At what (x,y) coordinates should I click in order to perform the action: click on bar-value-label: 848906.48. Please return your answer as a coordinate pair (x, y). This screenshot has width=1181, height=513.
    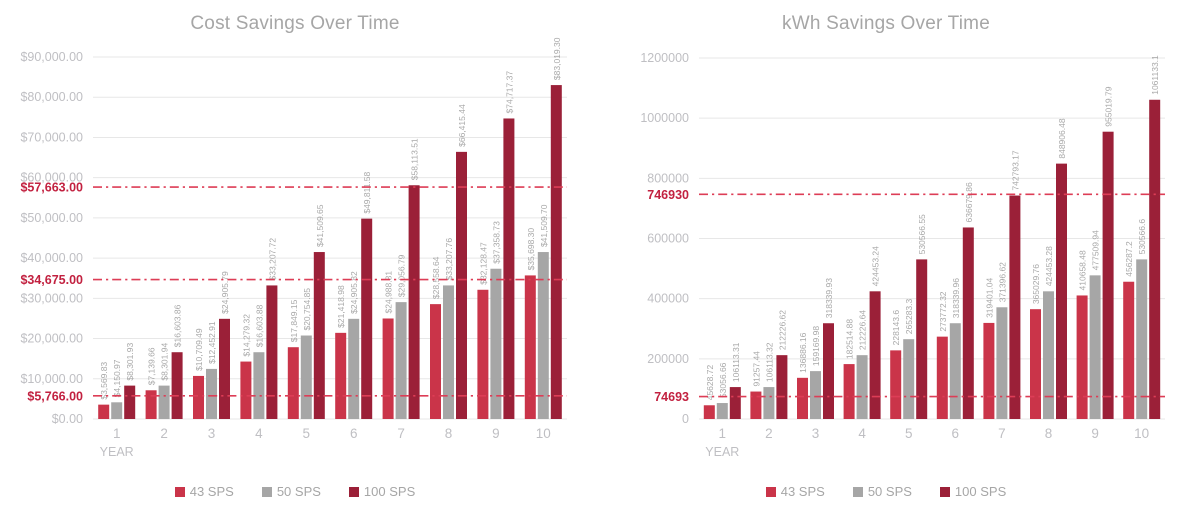
    Looking at the image, I should click on (1062, 138).